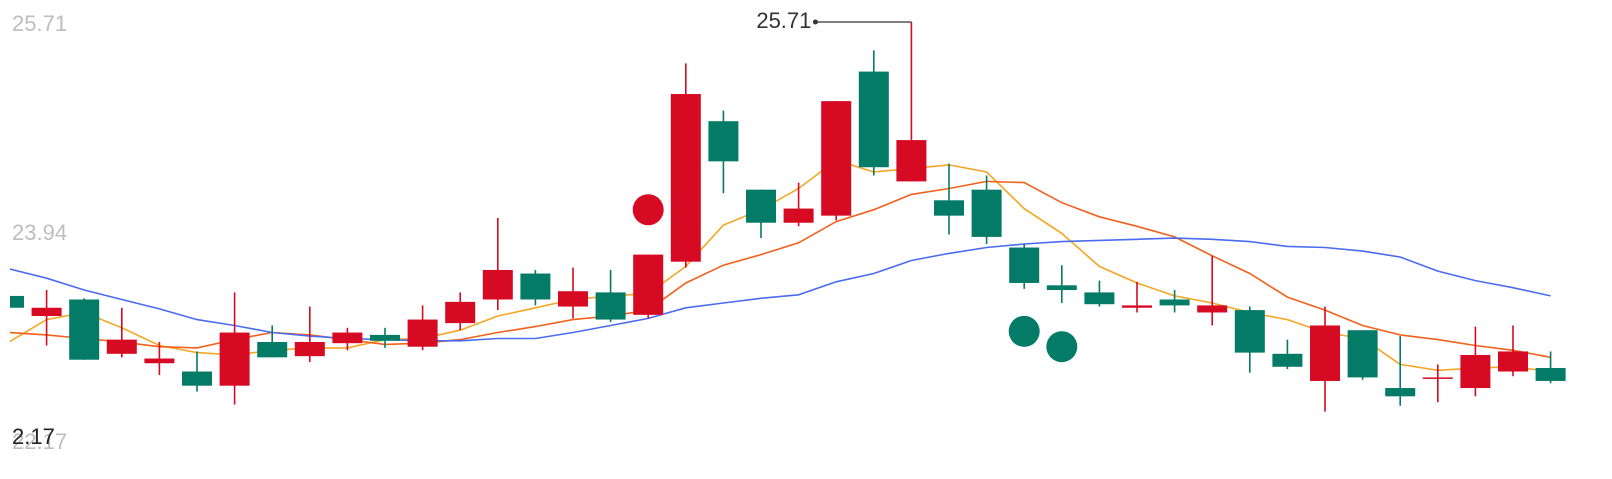 This screenshot has width=1612, height=479. What do you see at coordinates (33, 436) in the screenshot?
I see `overlay-label: 2.17` at bounding box center [33, 436].